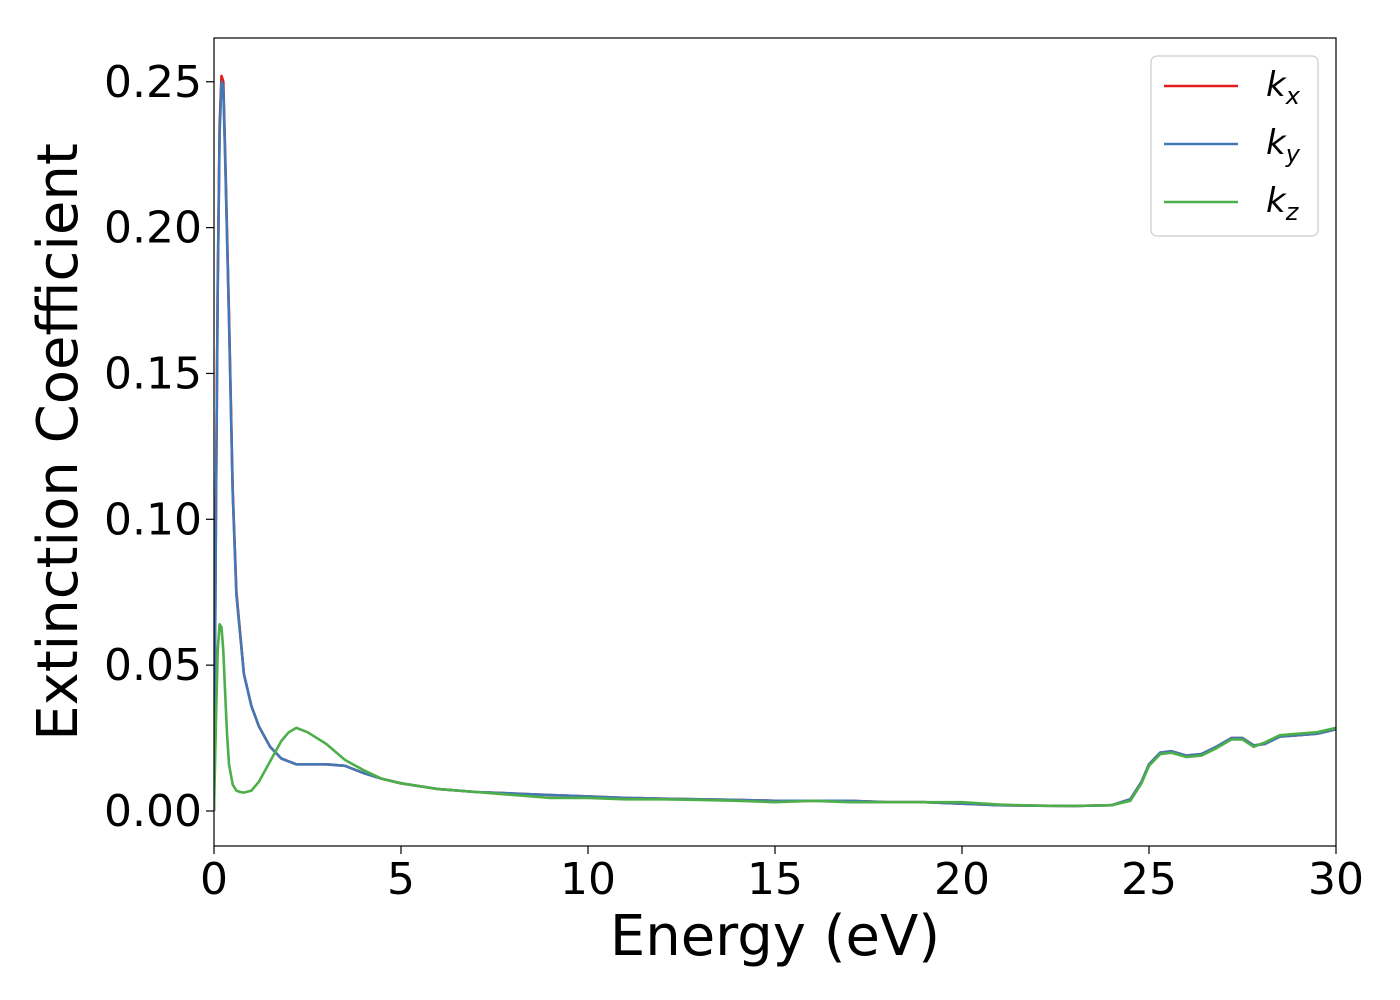  Describe the element at coordinates (153, 519) in the screenshot. I see `y-tick-label: 0.10` at that location.